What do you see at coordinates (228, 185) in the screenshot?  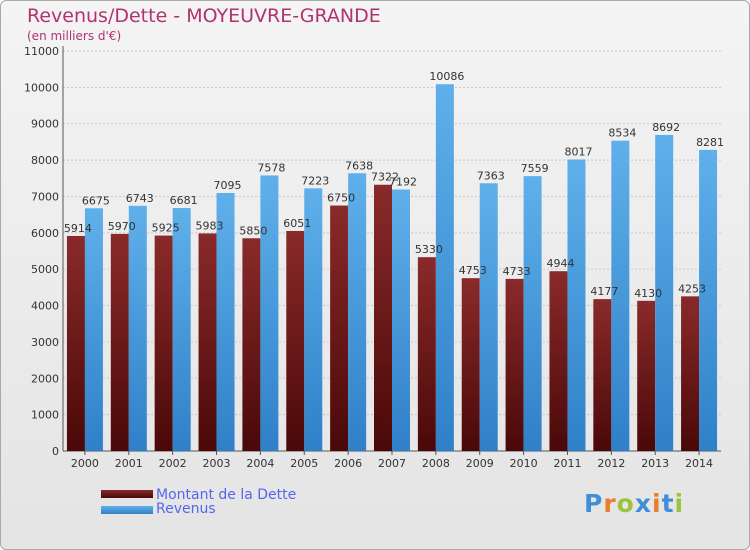 I see `data-label-revenus: 7095` at bounding box center [228, 185].